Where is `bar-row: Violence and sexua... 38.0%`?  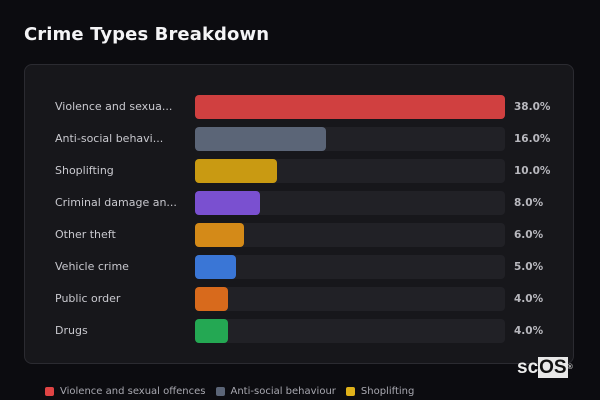
bar-row: Violence and sexua... 38.0% is located at coordinates (299, 107).